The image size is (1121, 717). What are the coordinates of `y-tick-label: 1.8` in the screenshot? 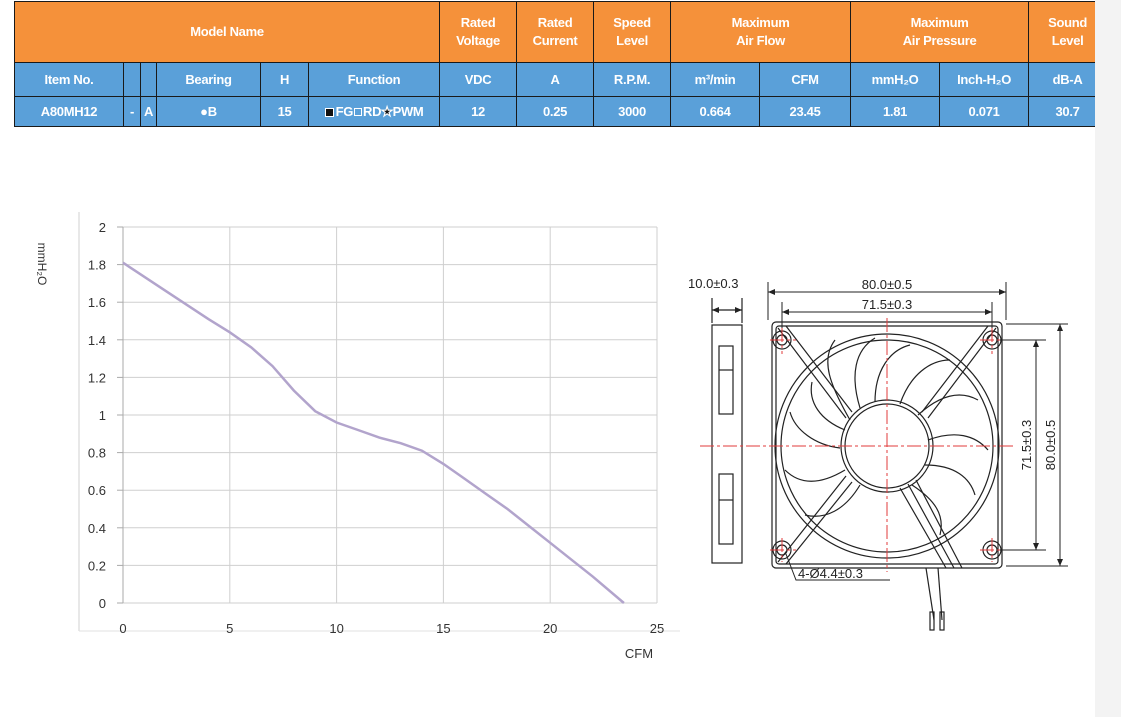 It's located at (97, 265).